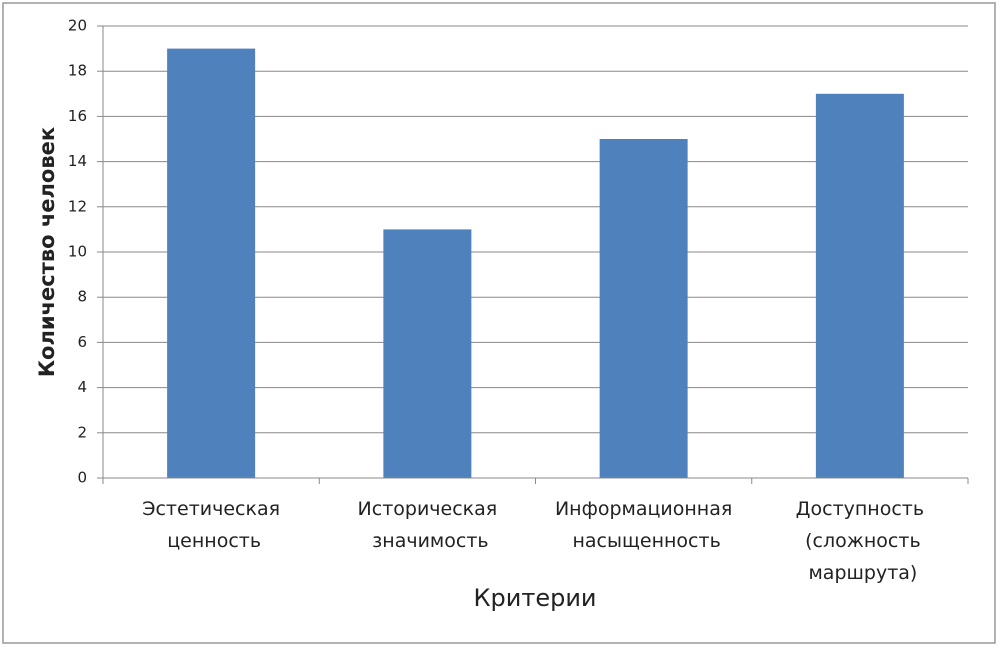 The image size is (1000, 651). I want to click on y-tick-label: 12, so click(77, 206).